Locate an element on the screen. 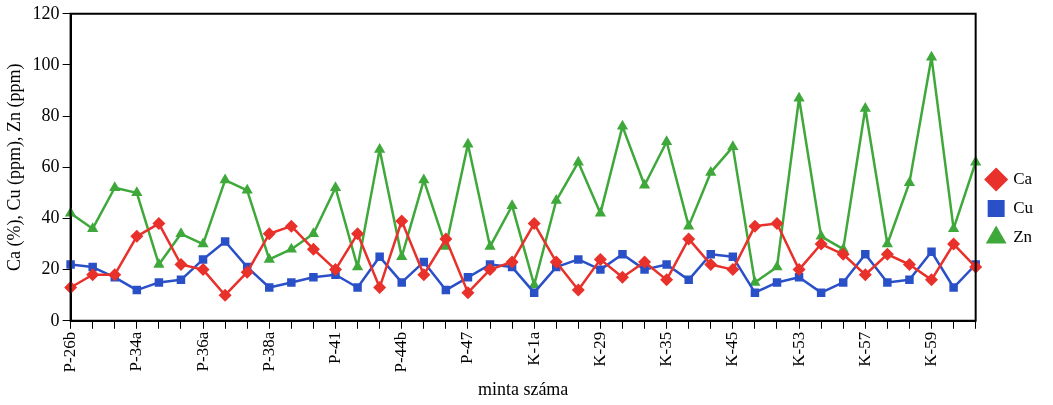  x-tick-label: P-44b is located at coordinates (401, 352).